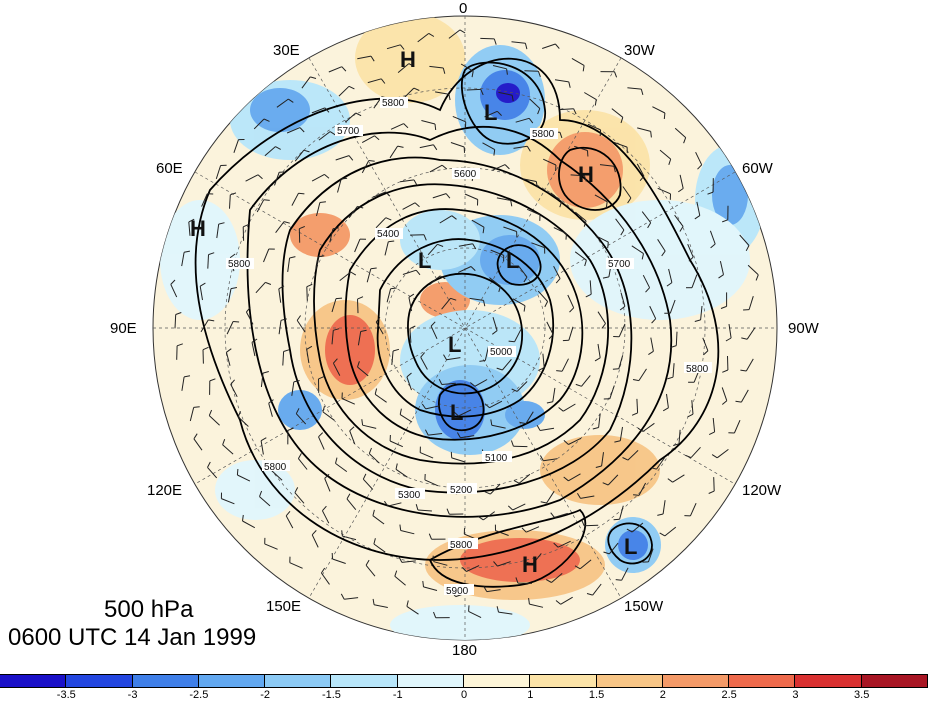 The height and width of the screenshot is (702, 928). Describe the element at coordinates (465, 650) in the screenshot. I see `longitude-label-180: 180` at that location.